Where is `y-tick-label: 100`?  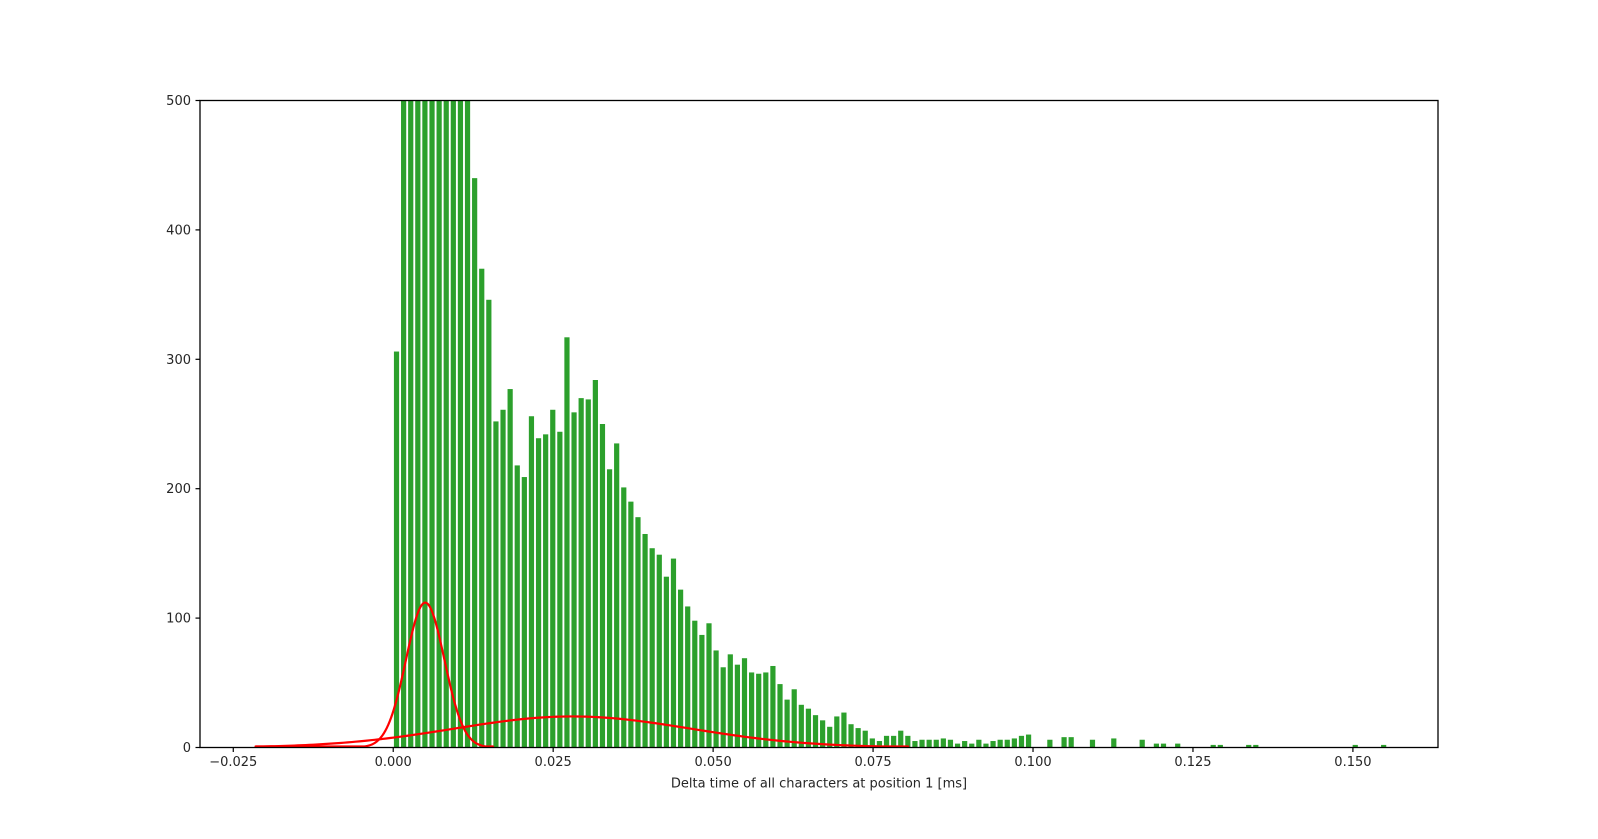 y-tick-label: 100 is located at coordinates (178, 619).